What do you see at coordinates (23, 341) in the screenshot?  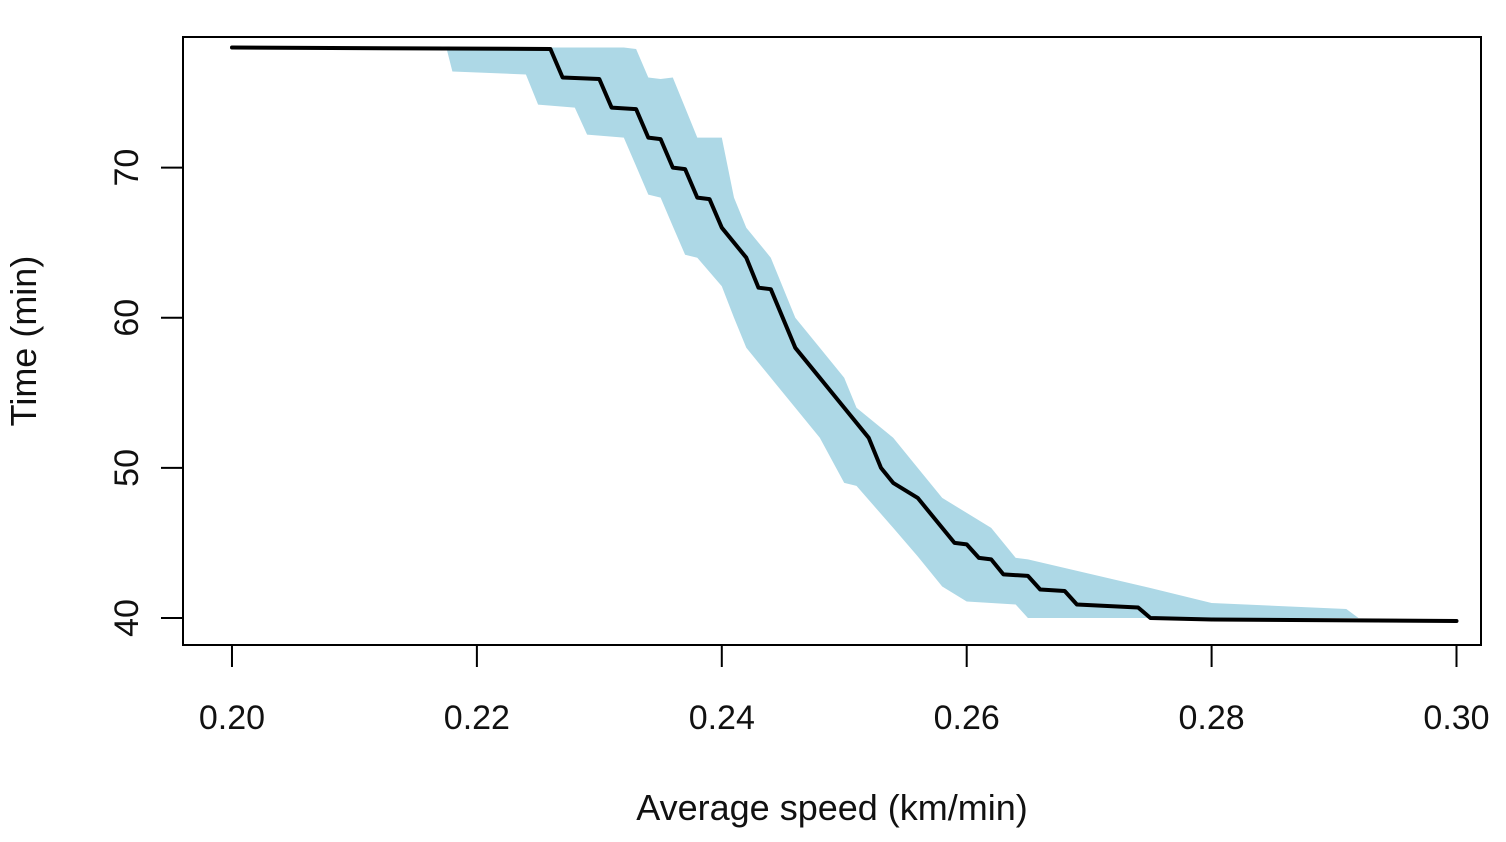 I see `y-axis-label: Time (min)` at bounding box center [23, 341].